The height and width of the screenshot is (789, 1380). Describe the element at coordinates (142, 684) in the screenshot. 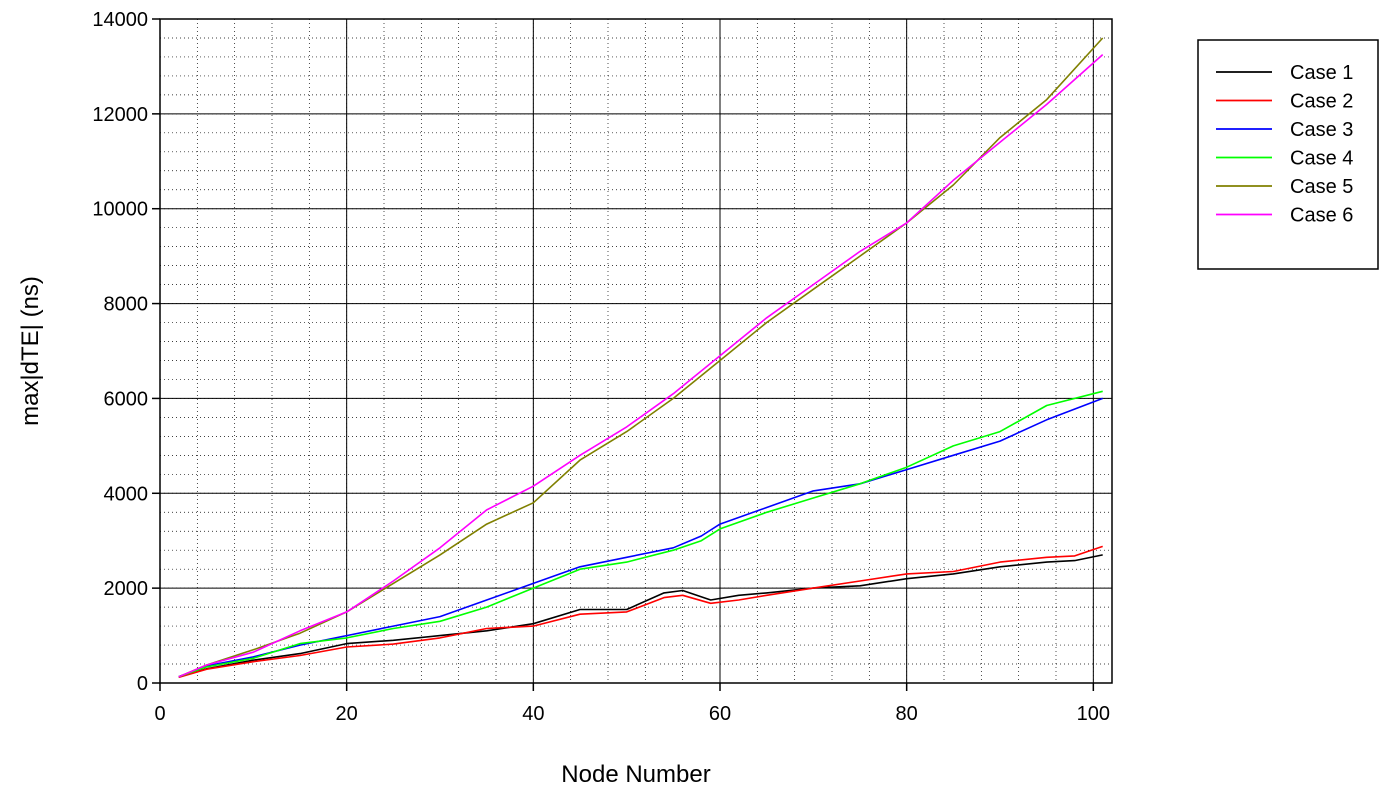

I see `y-tick-label: 0` at that location.